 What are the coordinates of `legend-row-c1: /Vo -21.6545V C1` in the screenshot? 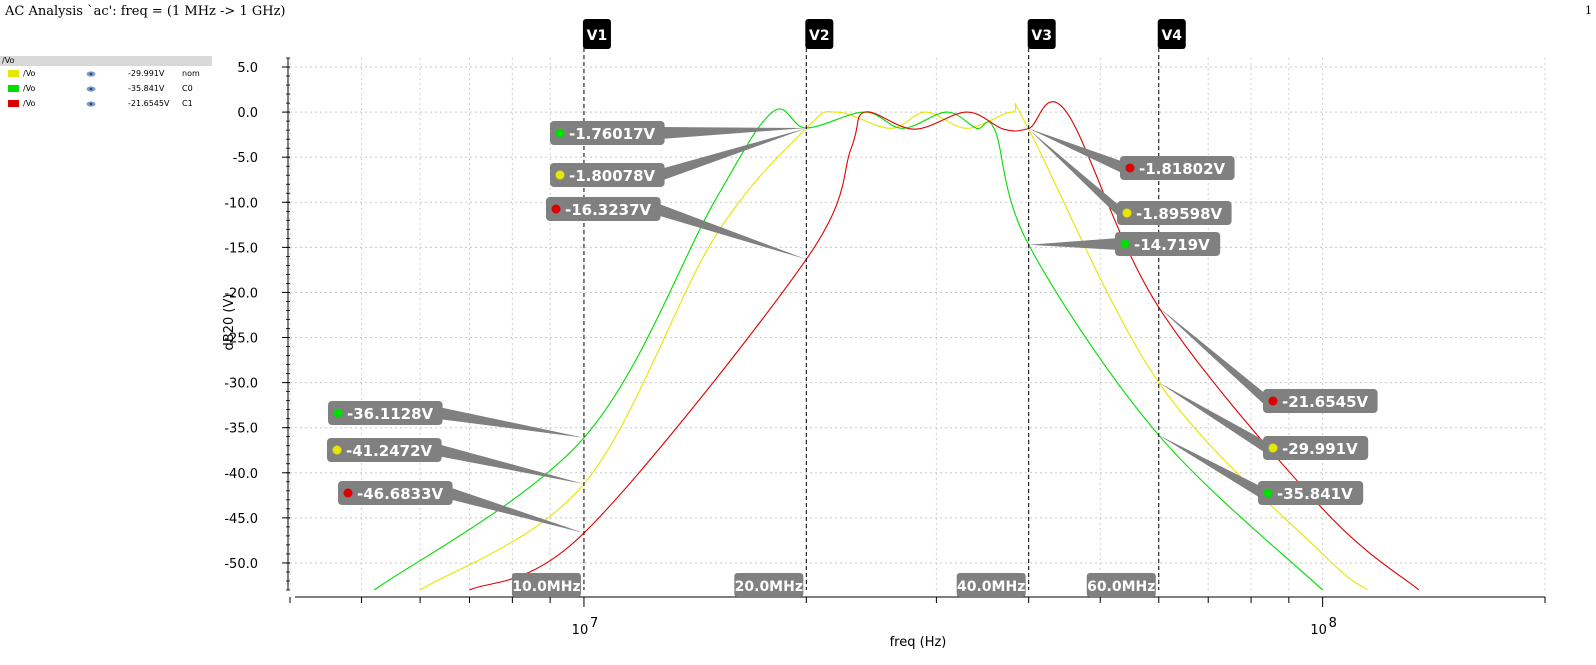 It's located at (106, 103).